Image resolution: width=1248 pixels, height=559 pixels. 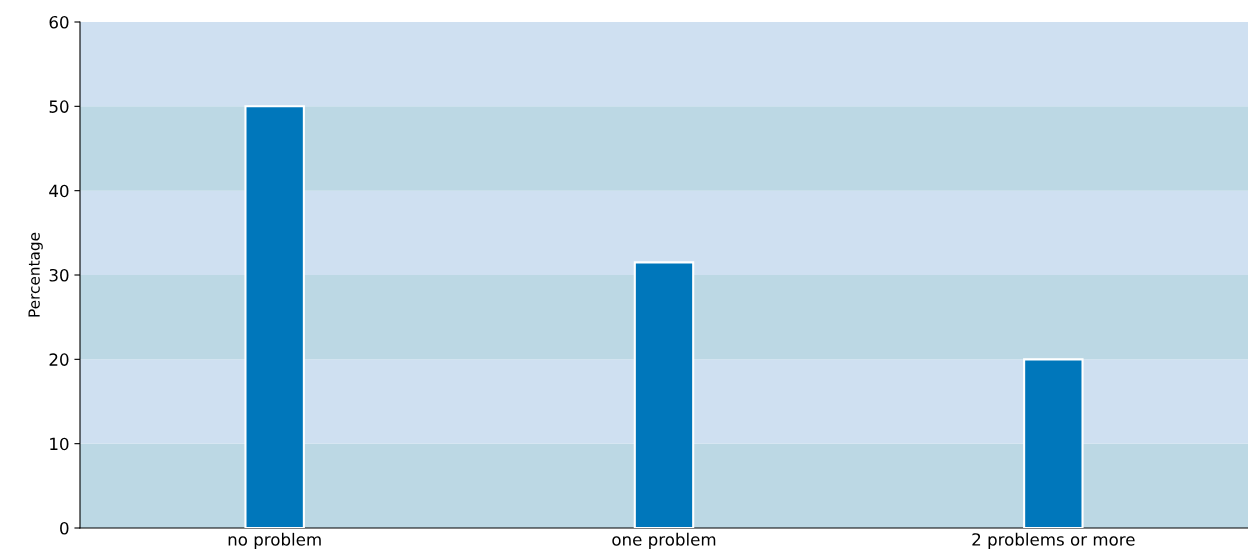 I want to click on x-tick-label: 2 problems or more, so click(x=1053, y=540).